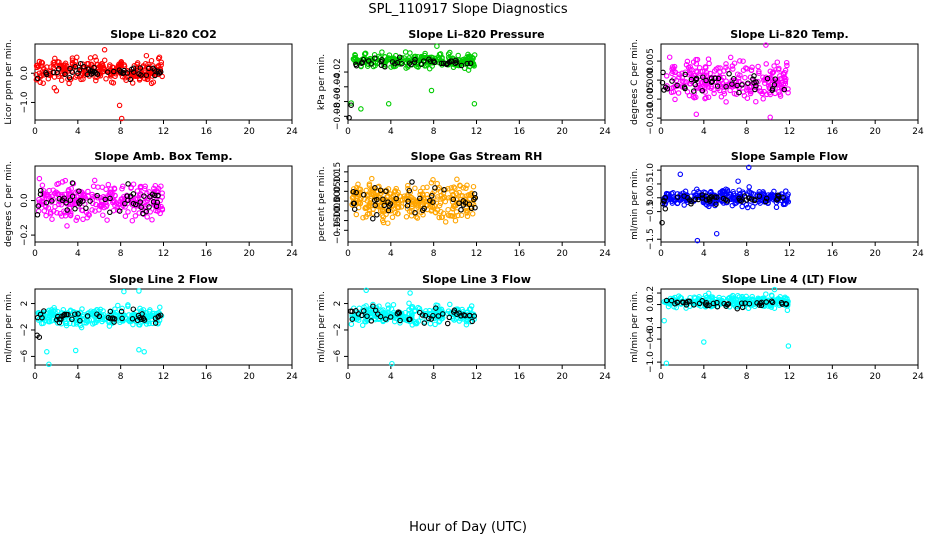 The image size is (936, 540). What do you see at coordinates (338, 172) in the screenshot?
I see `y-tick-label: 0.15` at bounding box center [338, 172].